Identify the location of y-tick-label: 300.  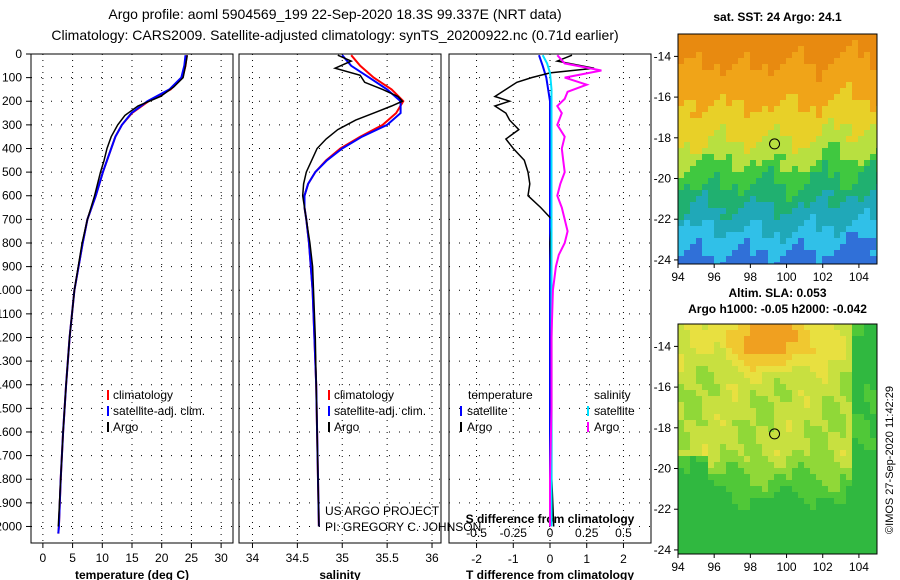
(12, 125).